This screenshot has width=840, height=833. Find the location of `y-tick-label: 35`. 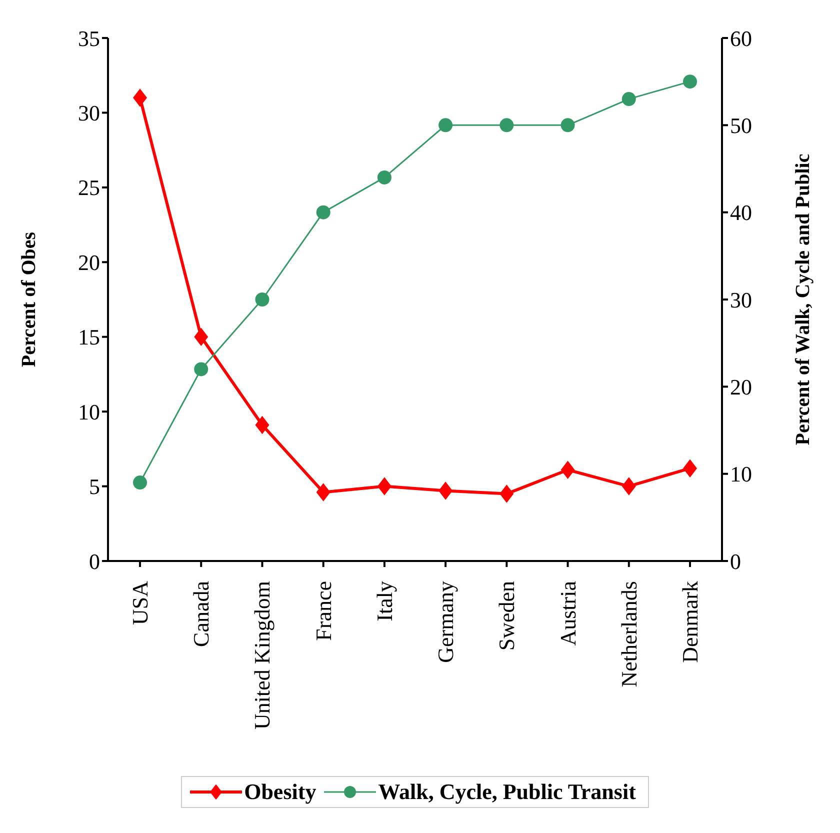

y-tick-label: 35 is located at coordinates (89, 38).